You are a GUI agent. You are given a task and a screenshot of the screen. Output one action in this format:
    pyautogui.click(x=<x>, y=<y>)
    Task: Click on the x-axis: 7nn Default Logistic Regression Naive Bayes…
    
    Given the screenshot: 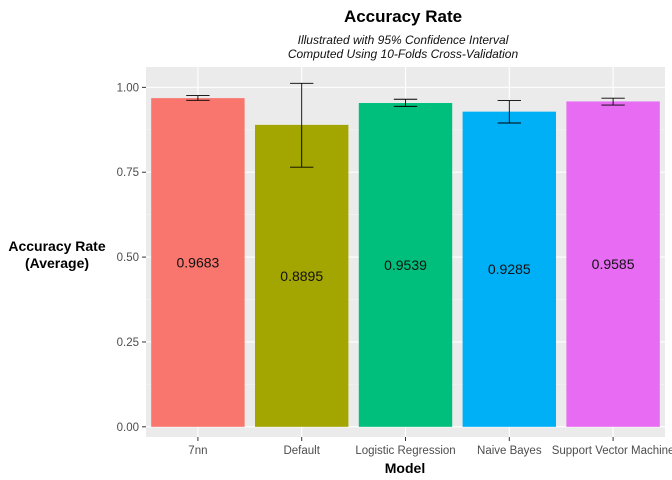 What is the action you would take?
    pyautogui.click(x=430, y=447)
    